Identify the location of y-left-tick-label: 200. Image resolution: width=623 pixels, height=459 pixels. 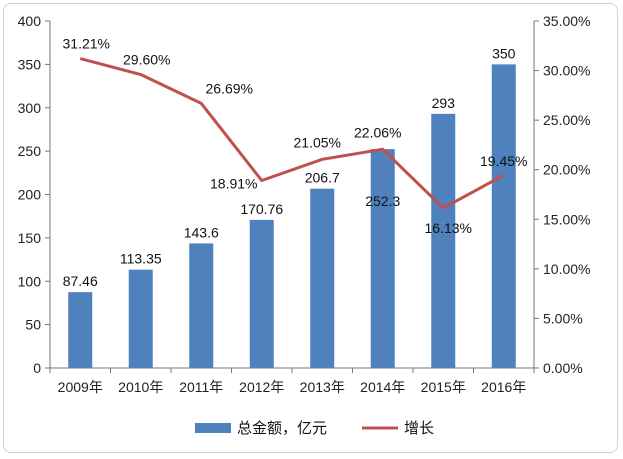
(30, 195).